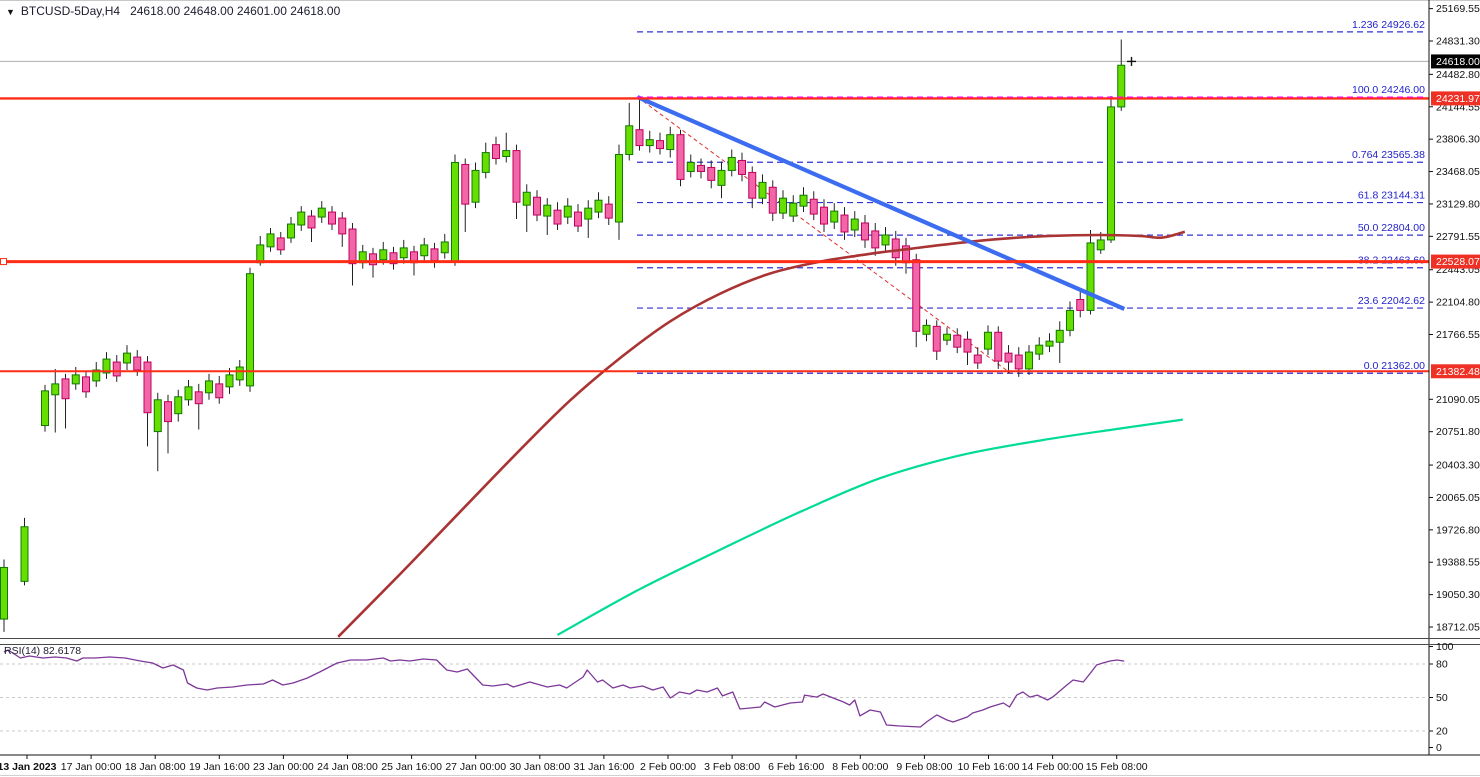  What do you see at coordinates (347, 767) in the screenshot?
I see `date-tick-label: 24 Jan 08:00` at bounding box center [347, 767].